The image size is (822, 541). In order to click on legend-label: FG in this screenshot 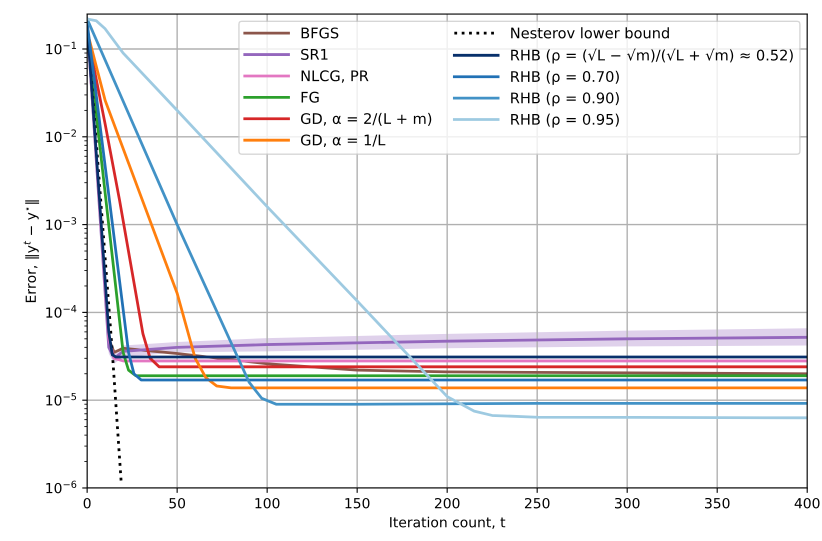, I will do `click(310, 97)`.